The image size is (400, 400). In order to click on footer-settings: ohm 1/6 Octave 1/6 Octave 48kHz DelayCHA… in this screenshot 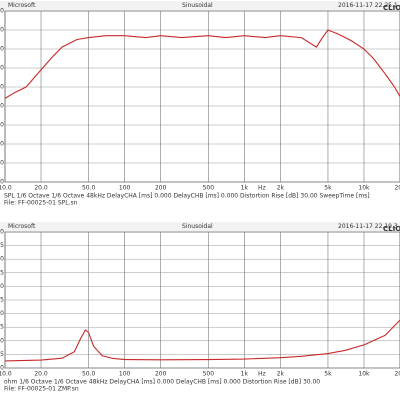, I will do `click(162, 382)`.